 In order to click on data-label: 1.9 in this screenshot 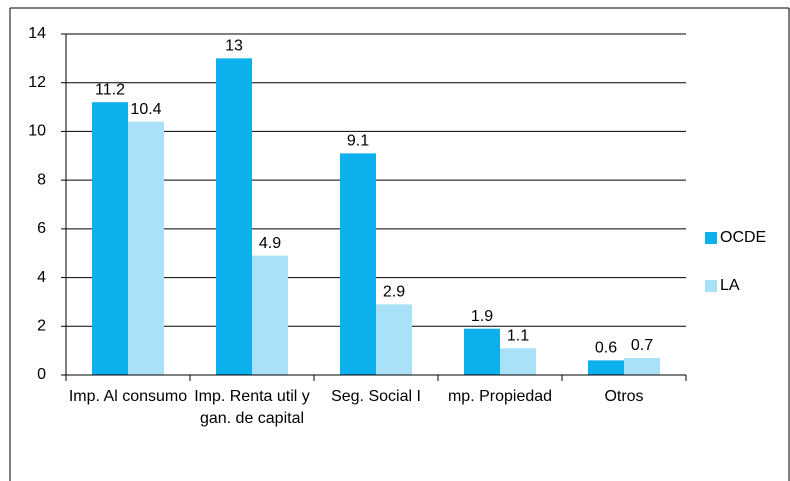, I will do `click(482, 316)`.